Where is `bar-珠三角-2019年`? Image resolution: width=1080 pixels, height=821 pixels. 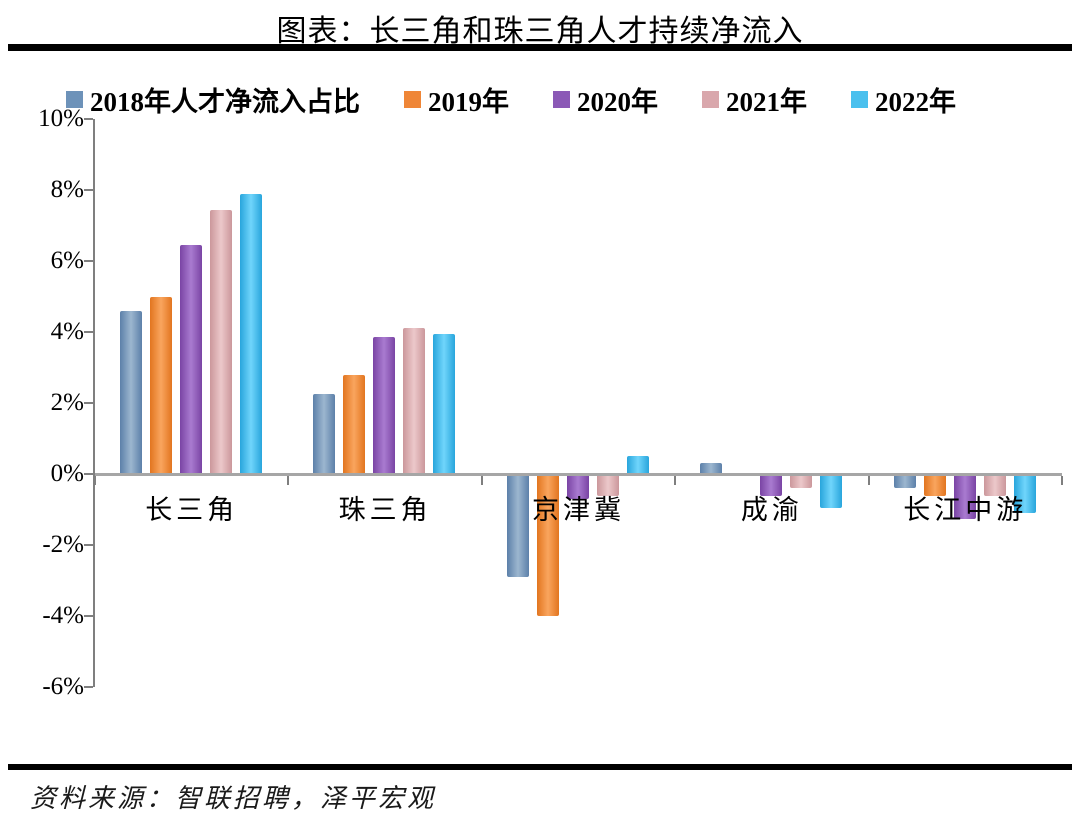 bar-珠三角-2019年 is located at coordinates (354, 424).